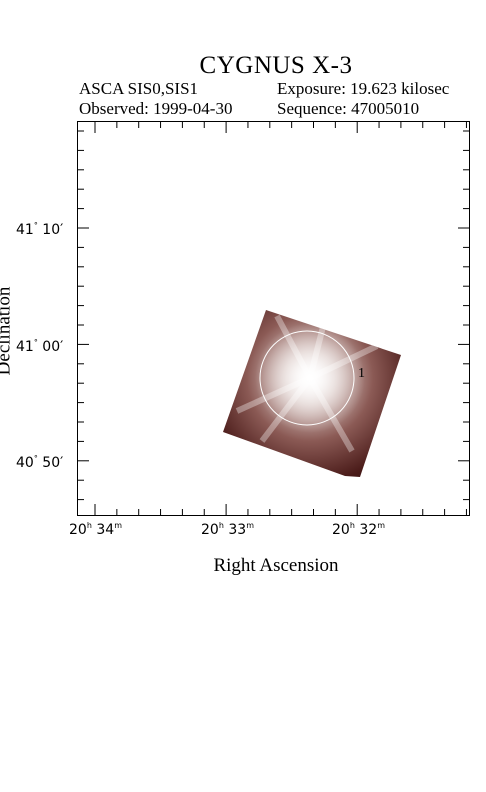  I want to click on source-label: 1, so click(361, 373).